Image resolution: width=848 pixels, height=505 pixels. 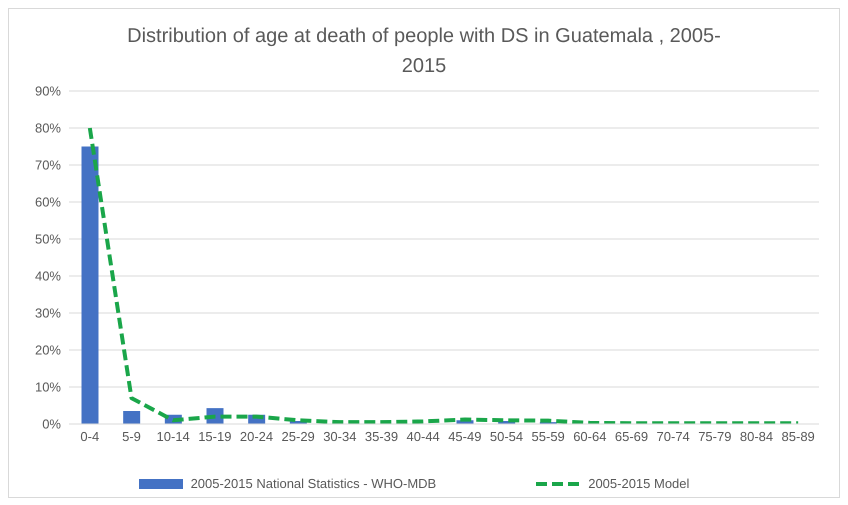 What do you see at coordinates (48, 202) in the screenshot?
I see `y-tick-label: 60%` at bounding box center [48, 202].